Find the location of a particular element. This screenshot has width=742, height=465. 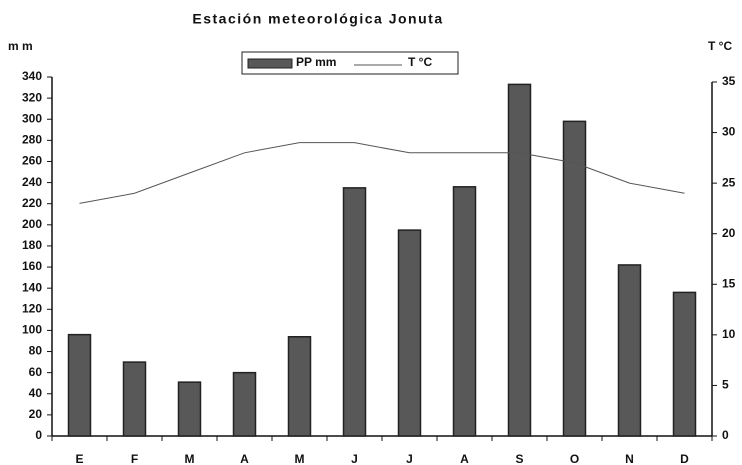

legend-label: T °C is located at coordinates (420, 62).